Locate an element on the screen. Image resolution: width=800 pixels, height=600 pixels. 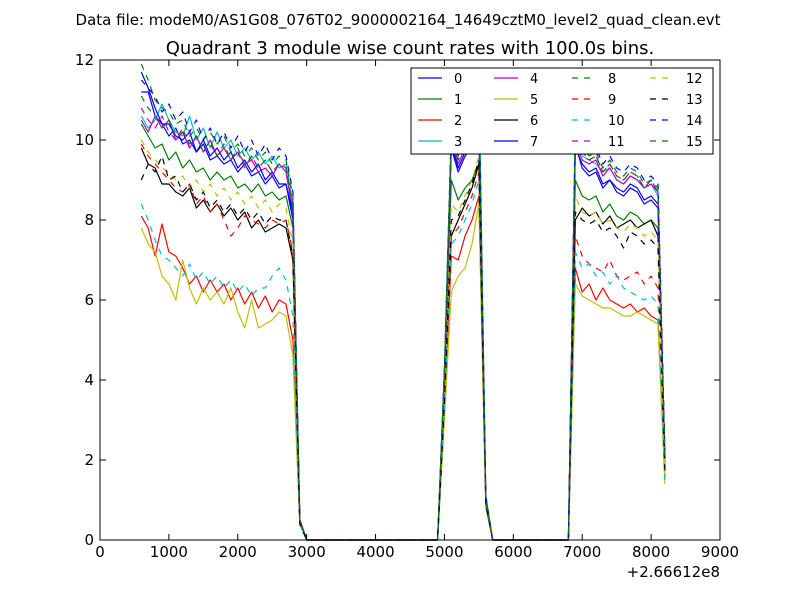
legend-label-10: 10 is located at coordinates (616, 121).